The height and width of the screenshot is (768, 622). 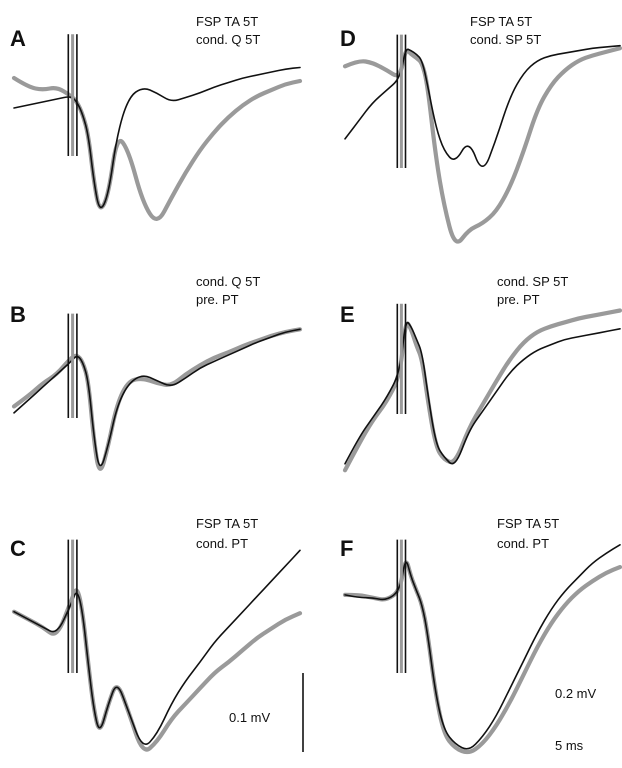 I want to click on panel-f: F FSP TA 5T cond. PT 0.2 mV 5 ms, so click(x=481, y=635).